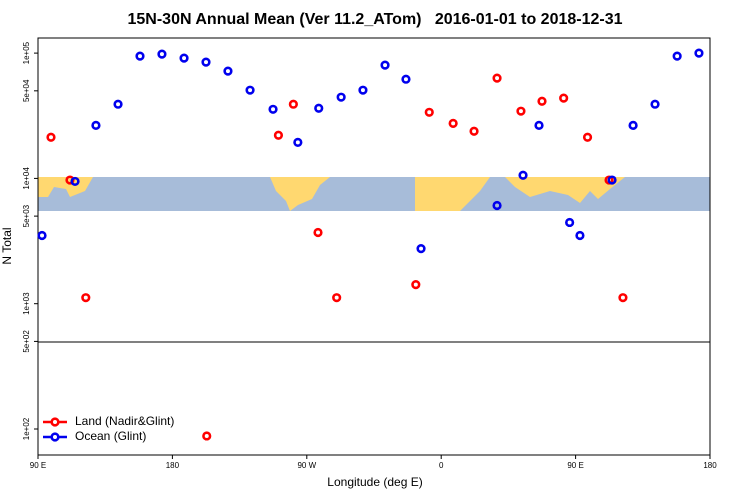 Image resolution: width=750 pixels, height=500 pixels. I want to click on world-map, so click(374, 194).